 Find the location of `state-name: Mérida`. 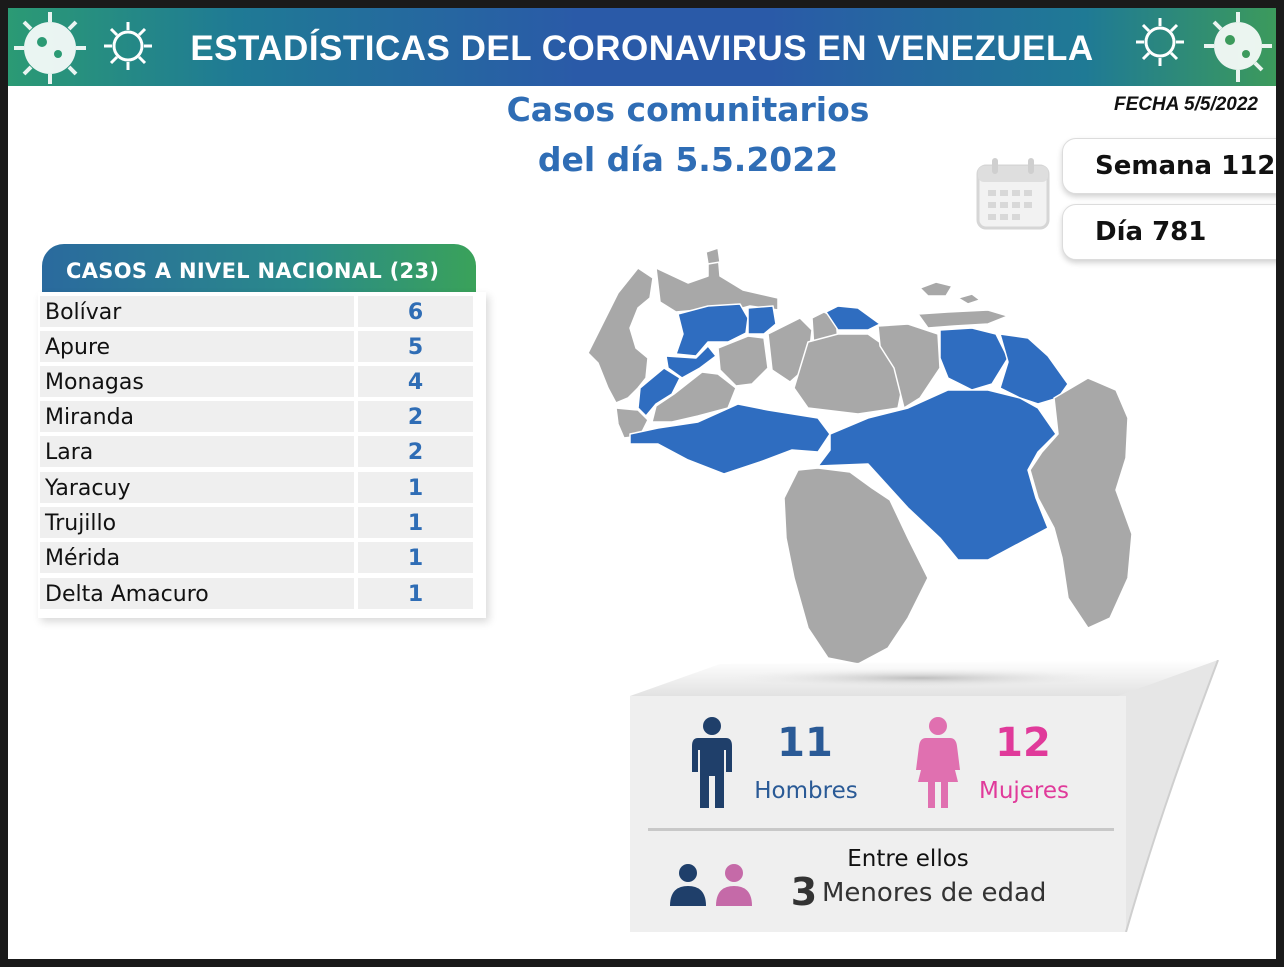

state-name: Mérida is located at coordinates (83, 558).